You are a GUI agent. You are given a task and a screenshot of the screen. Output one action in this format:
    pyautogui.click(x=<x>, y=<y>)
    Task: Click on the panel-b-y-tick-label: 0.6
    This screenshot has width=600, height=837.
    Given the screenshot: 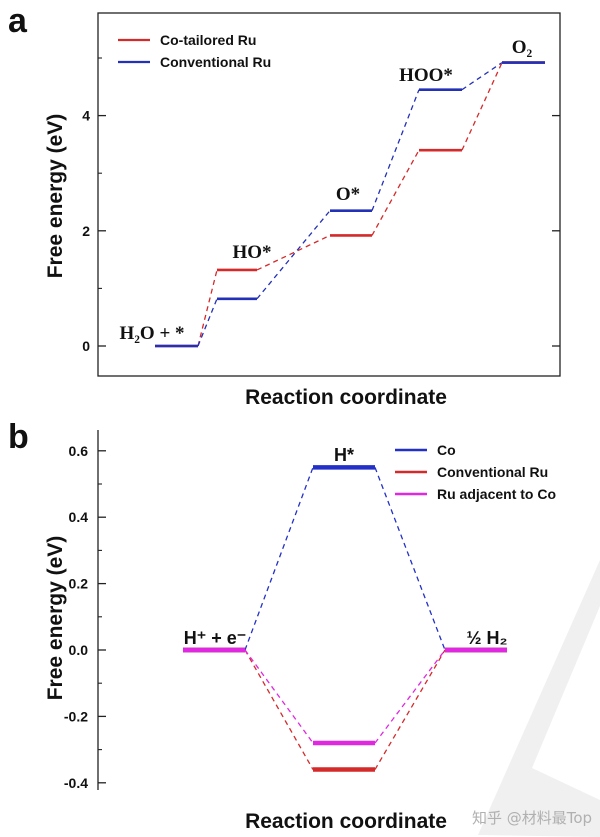 What is the action you would take?
    pyautogui.click(x=79, y=451)
    